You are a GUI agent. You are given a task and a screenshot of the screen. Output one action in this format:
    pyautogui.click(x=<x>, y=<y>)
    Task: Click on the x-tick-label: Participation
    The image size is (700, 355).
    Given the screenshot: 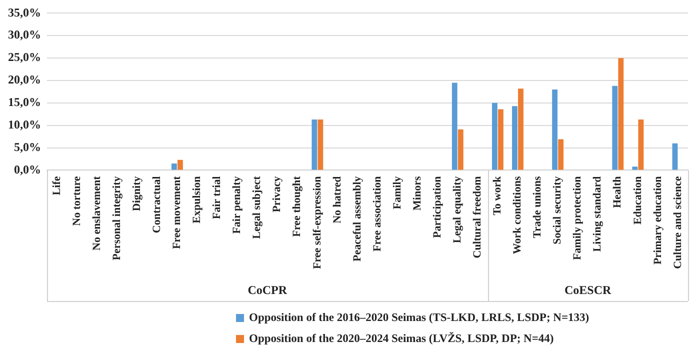 What is the action you would take?
    pyautogui.click(x=437, y=207)
    